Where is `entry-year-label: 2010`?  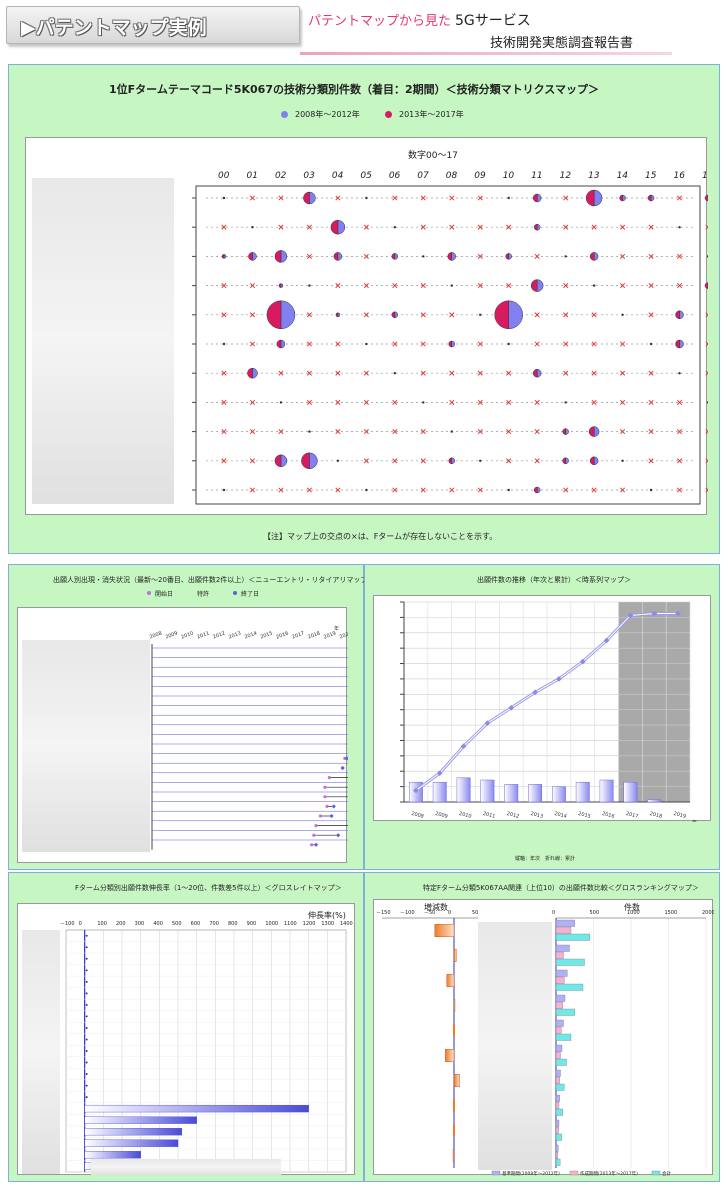 entry-year-label: 2010 is located at coordinates (187, 636).